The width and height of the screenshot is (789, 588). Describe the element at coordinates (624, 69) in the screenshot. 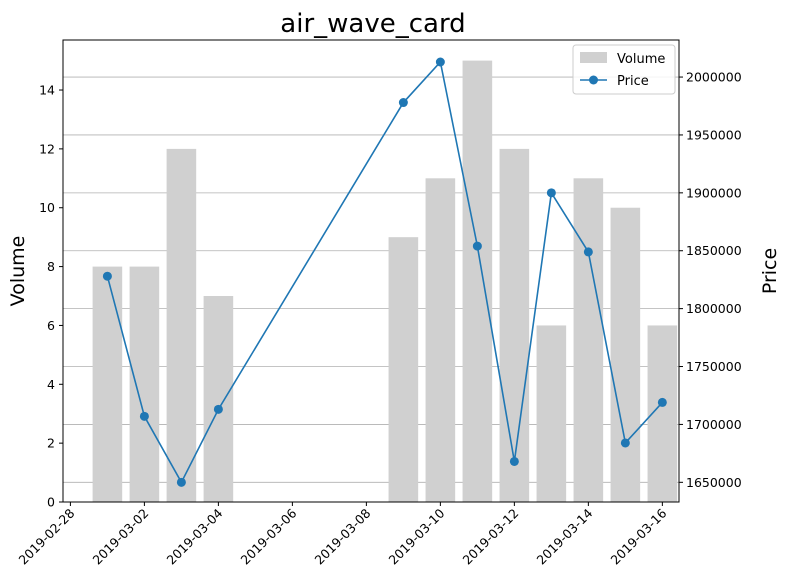

I see `legend: Volume Price` at that location.